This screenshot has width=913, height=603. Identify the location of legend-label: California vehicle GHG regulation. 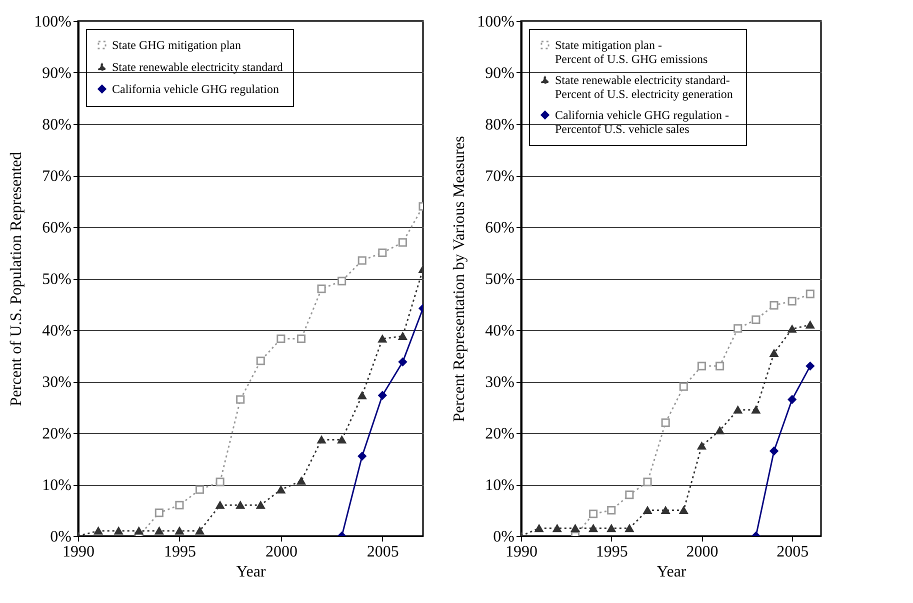
(195, 89).